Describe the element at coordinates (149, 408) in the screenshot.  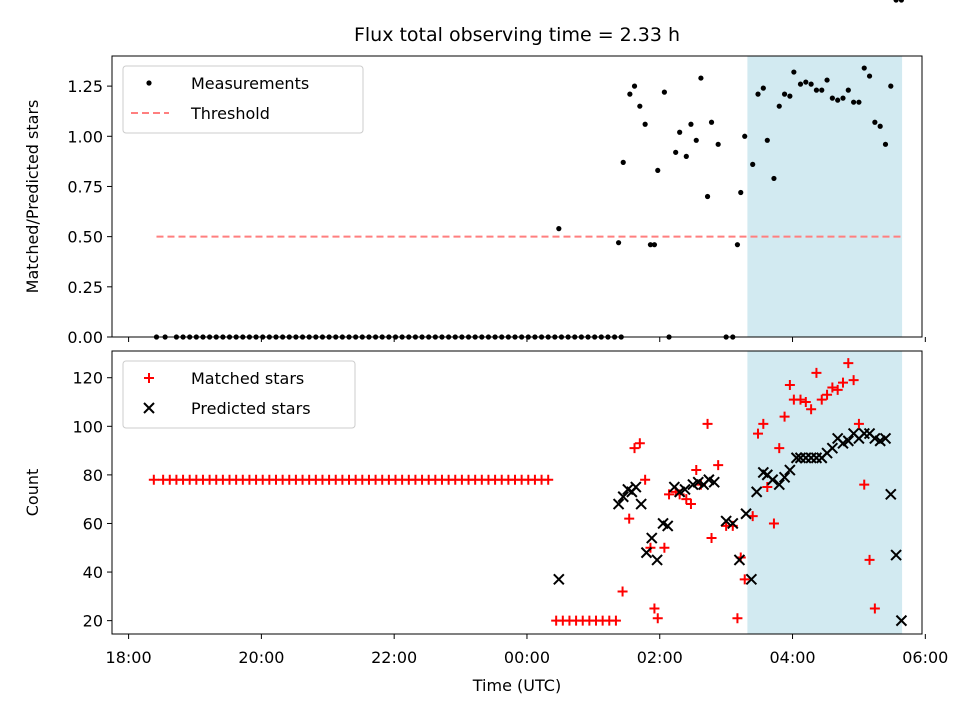
I see `legend-x-marker` at that location.